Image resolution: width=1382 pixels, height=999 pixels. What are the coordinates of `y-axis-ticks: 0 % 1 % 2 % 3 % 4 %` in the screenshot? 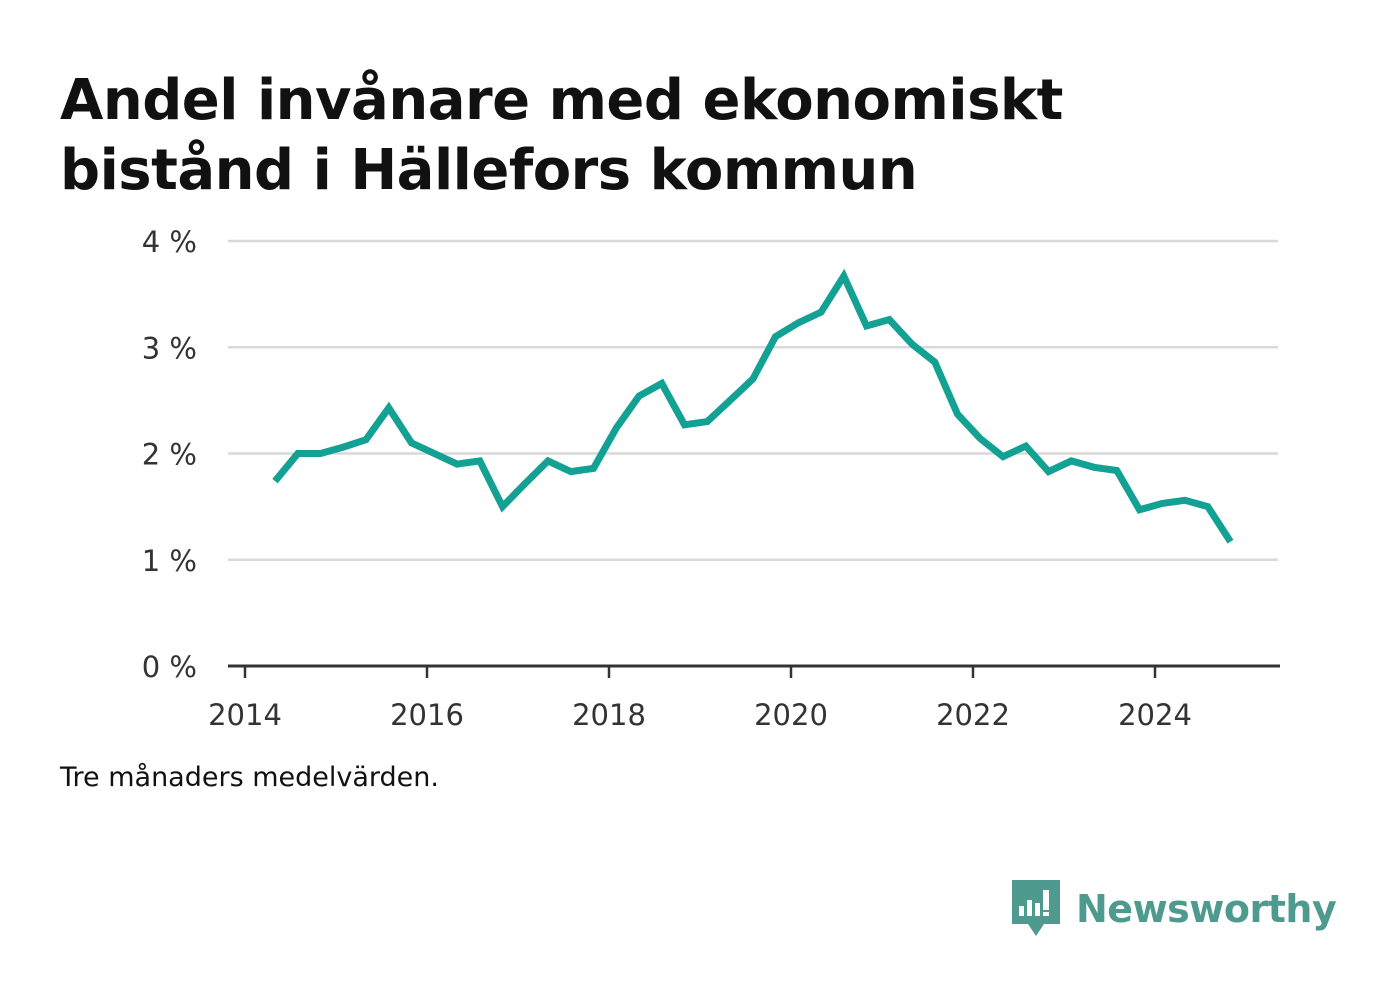 It's located at (169, 454).